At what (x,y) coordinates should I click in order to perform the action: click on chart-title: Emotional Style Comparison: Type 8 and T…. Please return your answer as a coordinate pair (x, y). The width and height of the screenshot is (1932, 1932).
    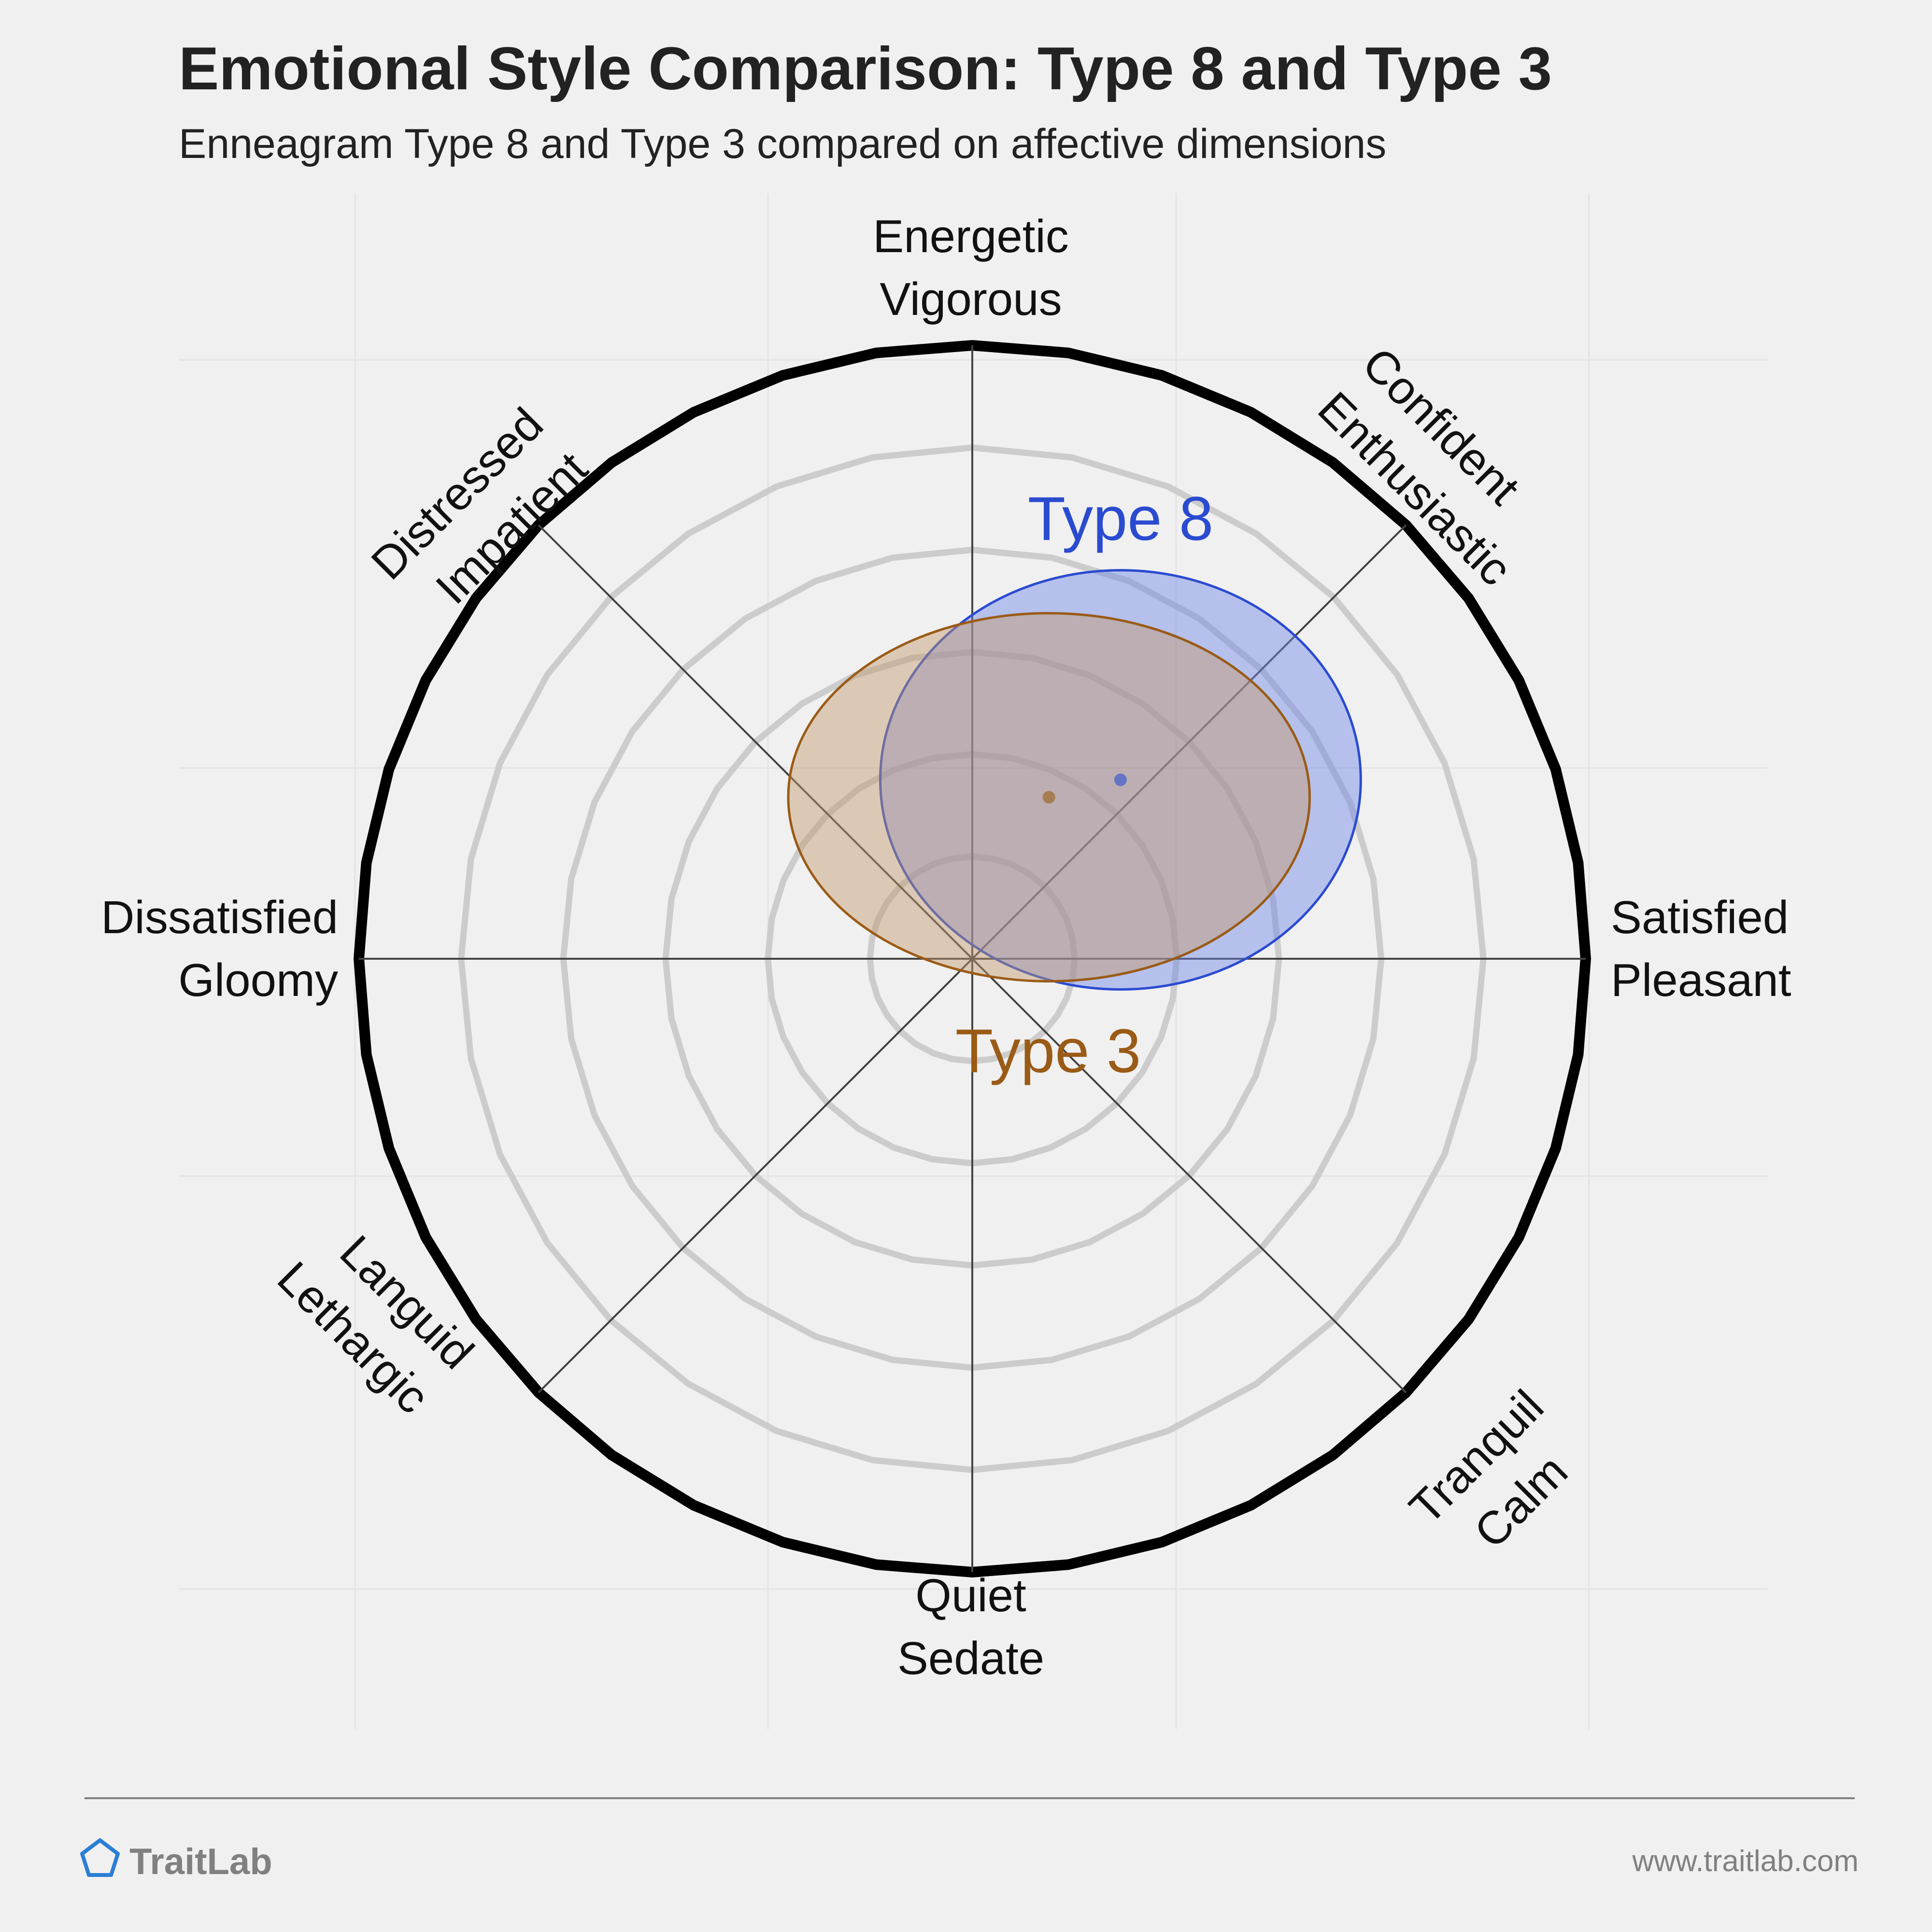
    Looking at the image, I should click on (865, 68).